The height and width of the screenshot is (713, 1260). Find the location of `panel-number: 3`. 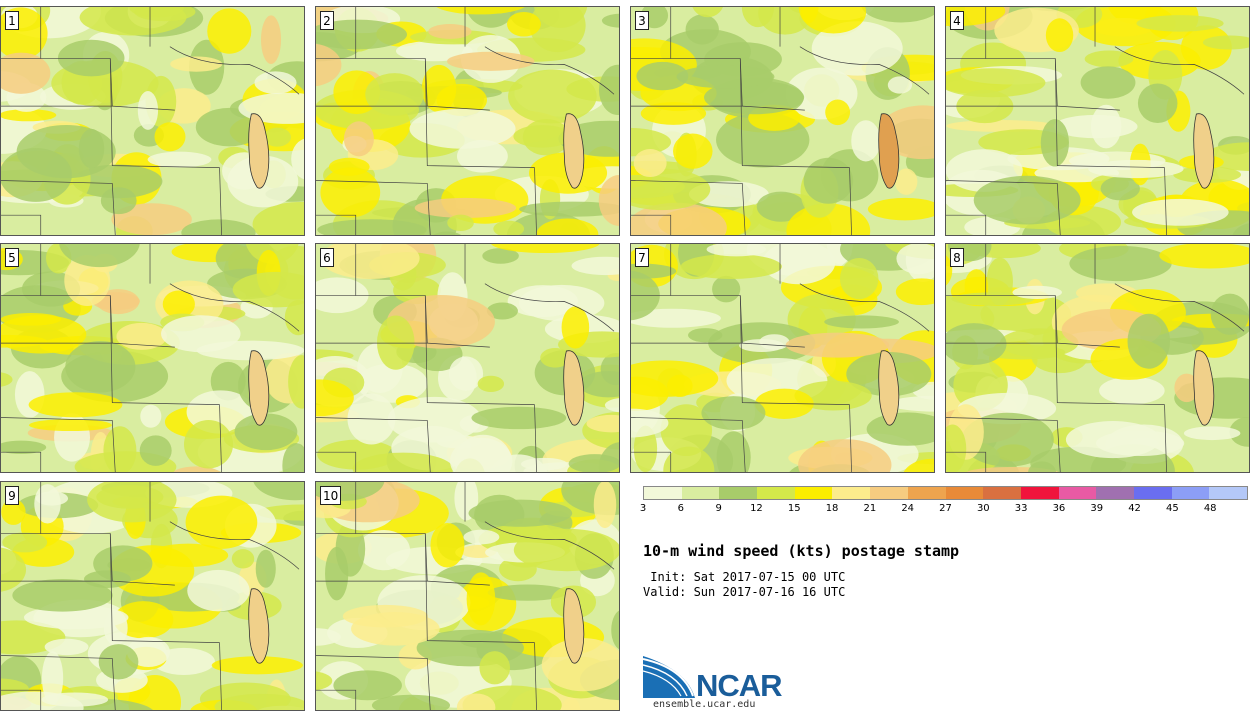

panel-number: 3 is located at coordinates (642, 20).